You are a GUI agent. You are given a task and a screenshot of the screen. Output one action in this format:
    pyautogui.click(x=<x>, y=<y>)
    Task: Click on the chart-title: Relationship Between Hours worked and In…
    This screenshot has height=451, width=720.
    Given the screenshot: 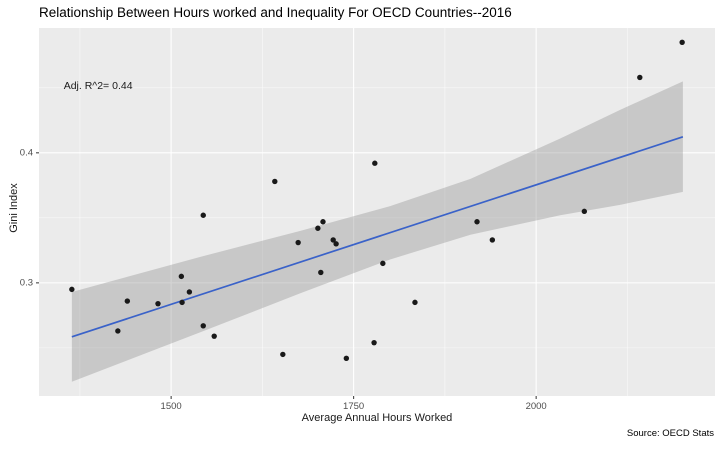 What is the action you would take?
    pyautogui.click(x=275, y=12)
    